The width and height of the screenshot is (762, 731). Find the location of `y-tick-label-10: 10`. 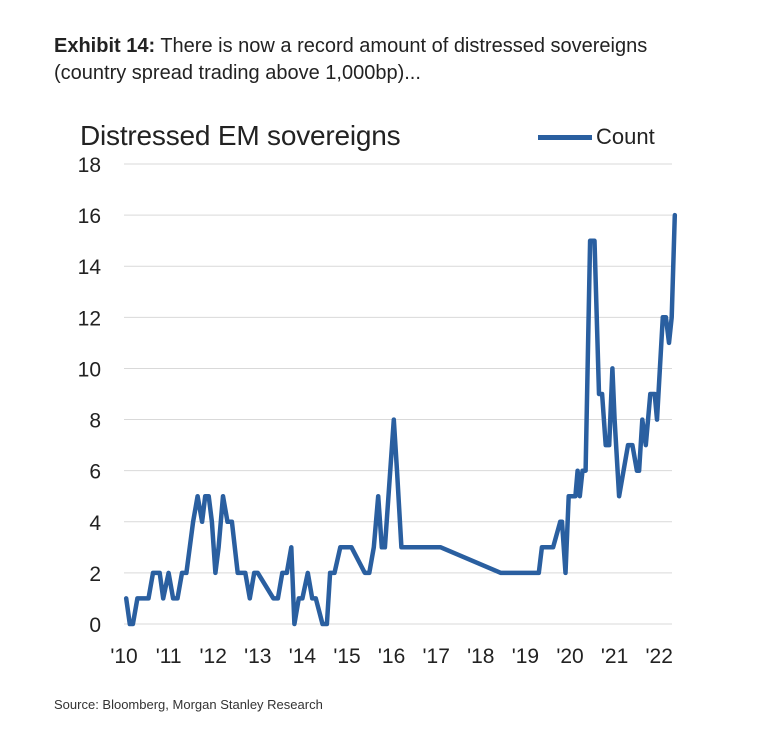

y-tick-label-10: 10 is located at coordinates (89, 369).